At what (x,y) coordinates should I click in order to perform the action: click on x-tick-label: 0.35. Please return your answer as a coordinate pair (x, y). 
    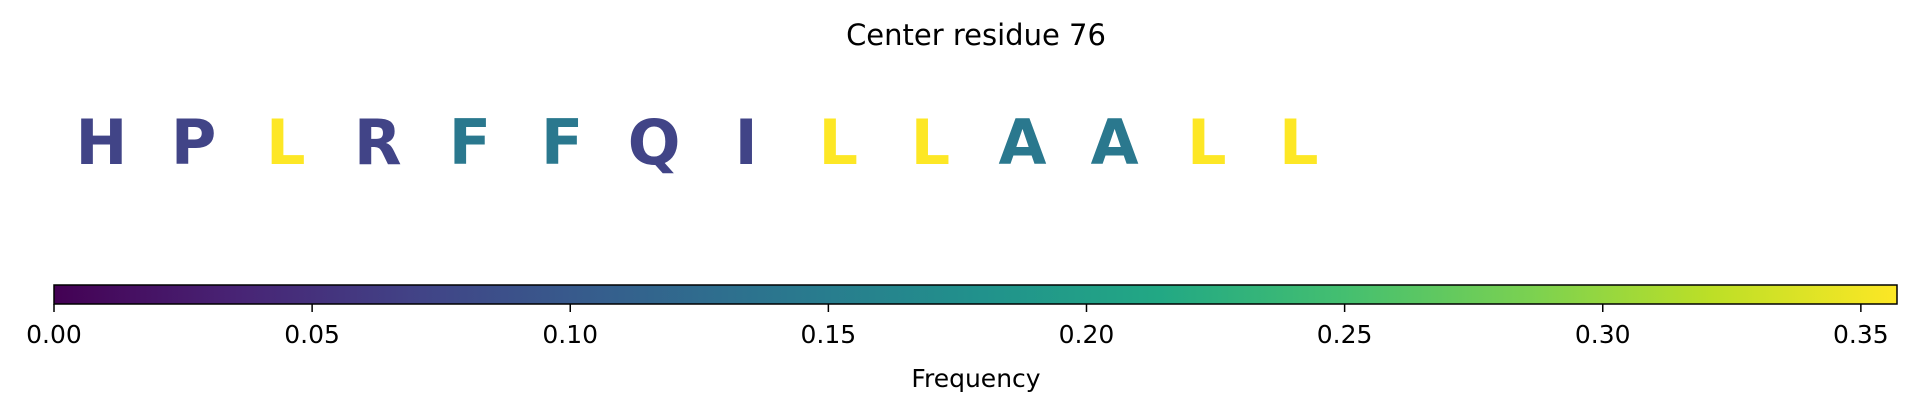
    Looking at the image, I should click on (1861, 334).